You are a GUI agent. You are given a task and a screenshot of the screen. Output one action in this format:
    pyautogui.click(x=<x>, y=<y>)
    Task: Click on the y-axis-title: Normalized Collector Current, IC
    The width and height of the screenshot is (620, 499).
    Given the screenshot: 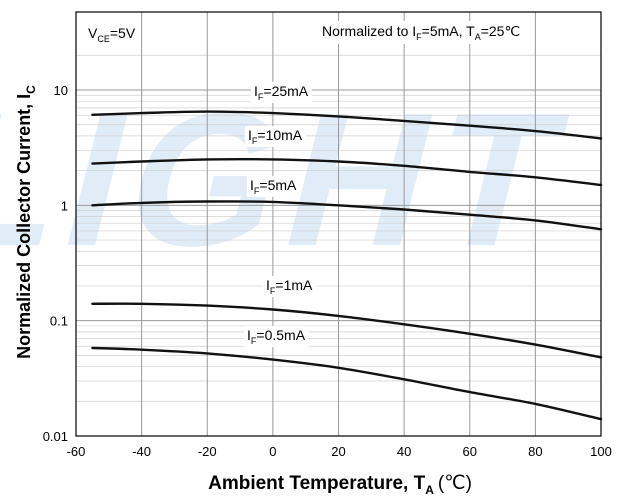 What is the action you would take?
    pyautogui.click(x=26, y=222)
    